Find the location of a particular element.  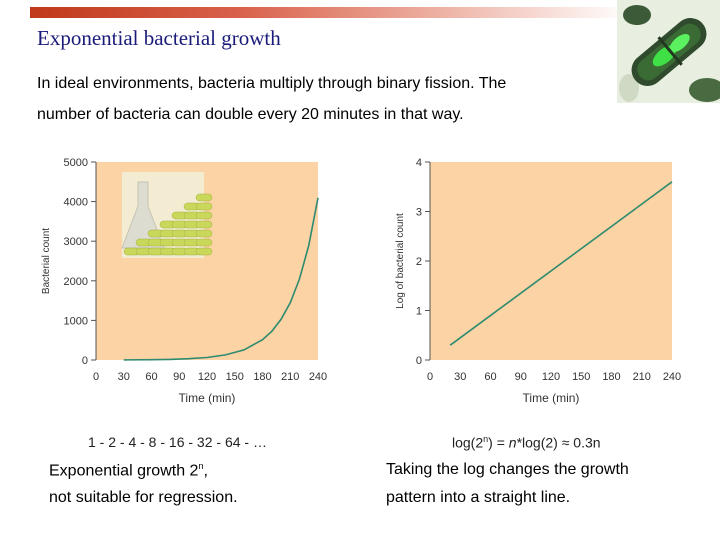

caption-text: , is located at coordinates (205, 471).